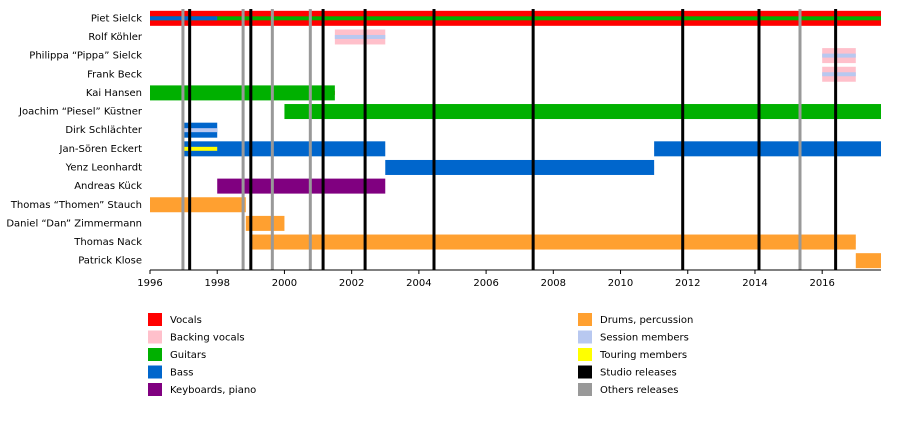 This screenshot has width=900, height=424. I want to click on x-tick-label: 2012, so click(687, 283).